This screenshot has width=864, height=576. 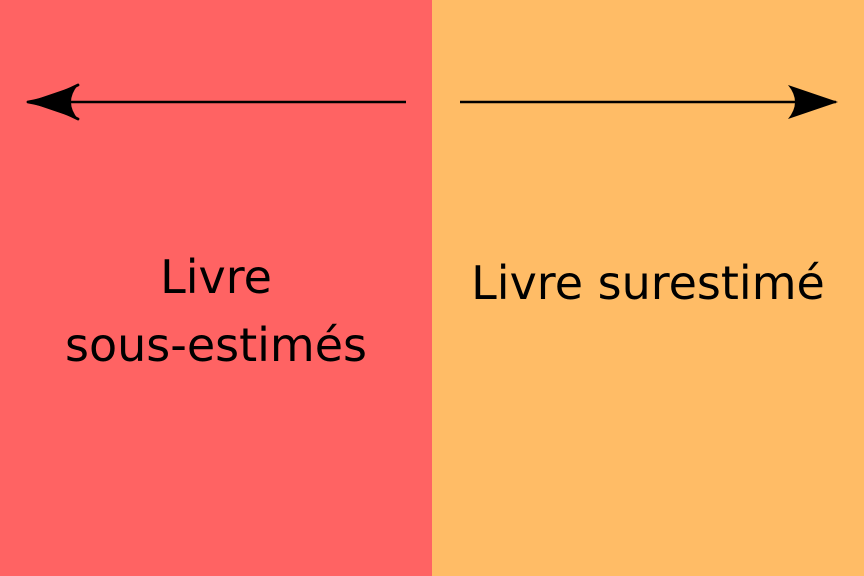 I want to click on underrated-label: Livre sous-estimés, so click(x=216, y=311).